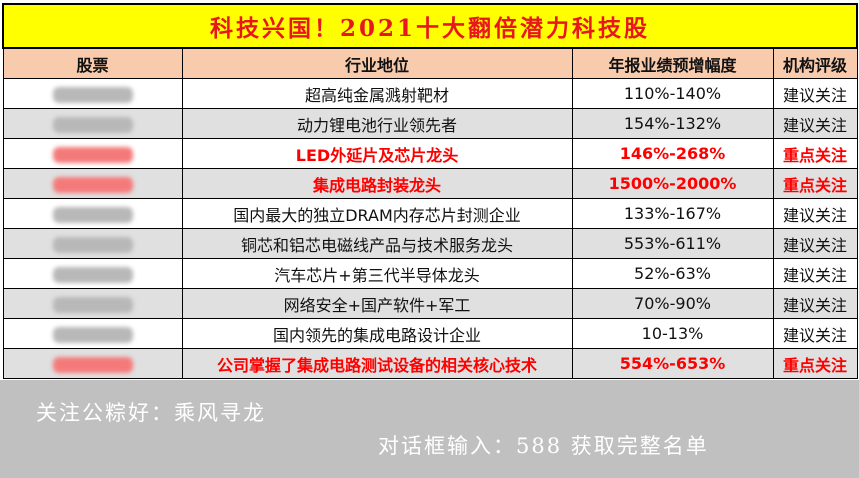 The height and width of the screenshot is (478, 859). I want to click on table-row: 动力锂电池行业领先者 154%-132% 建议关注, so click(430, 123).